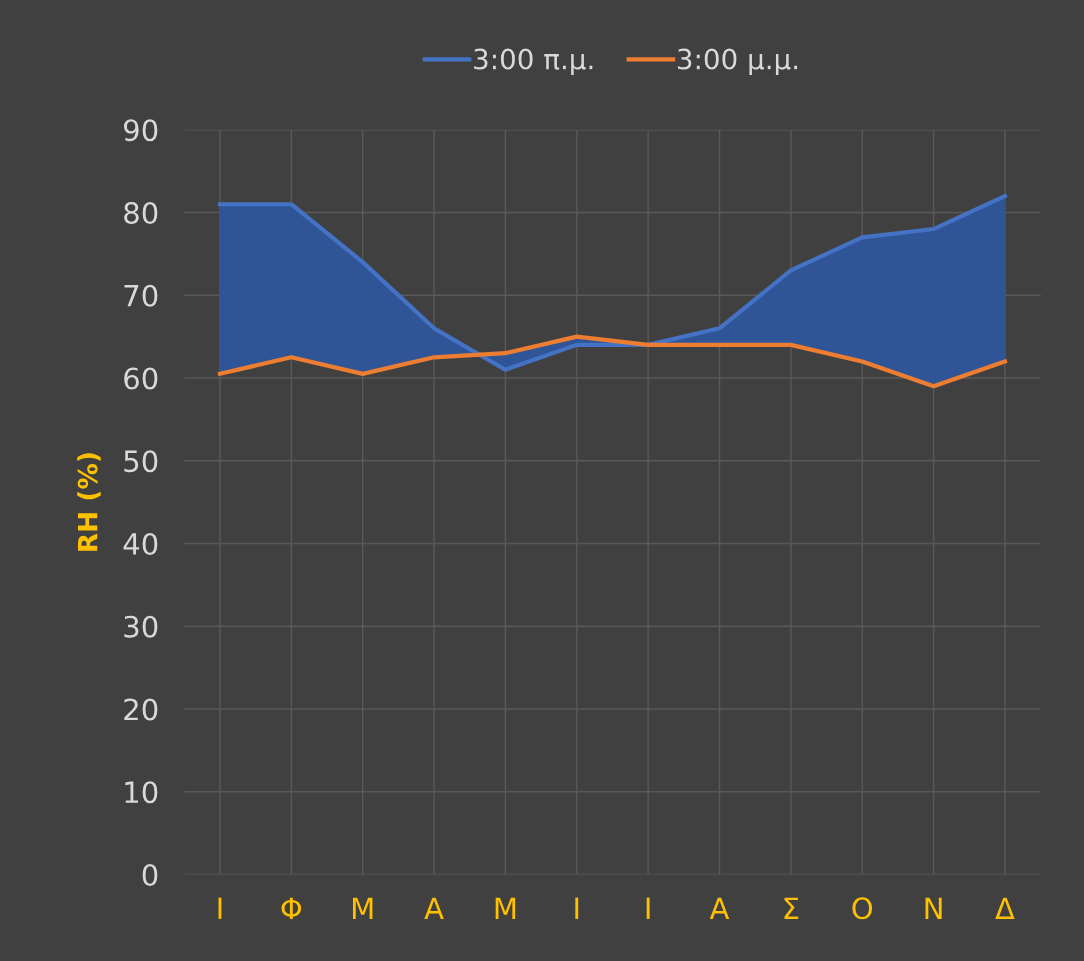 The image size is (1084, 961). What do you see at coordinates (89, 502) in the screenshot?
I see `y-axis-title: RH (%)` at bounding box center [89, 502].